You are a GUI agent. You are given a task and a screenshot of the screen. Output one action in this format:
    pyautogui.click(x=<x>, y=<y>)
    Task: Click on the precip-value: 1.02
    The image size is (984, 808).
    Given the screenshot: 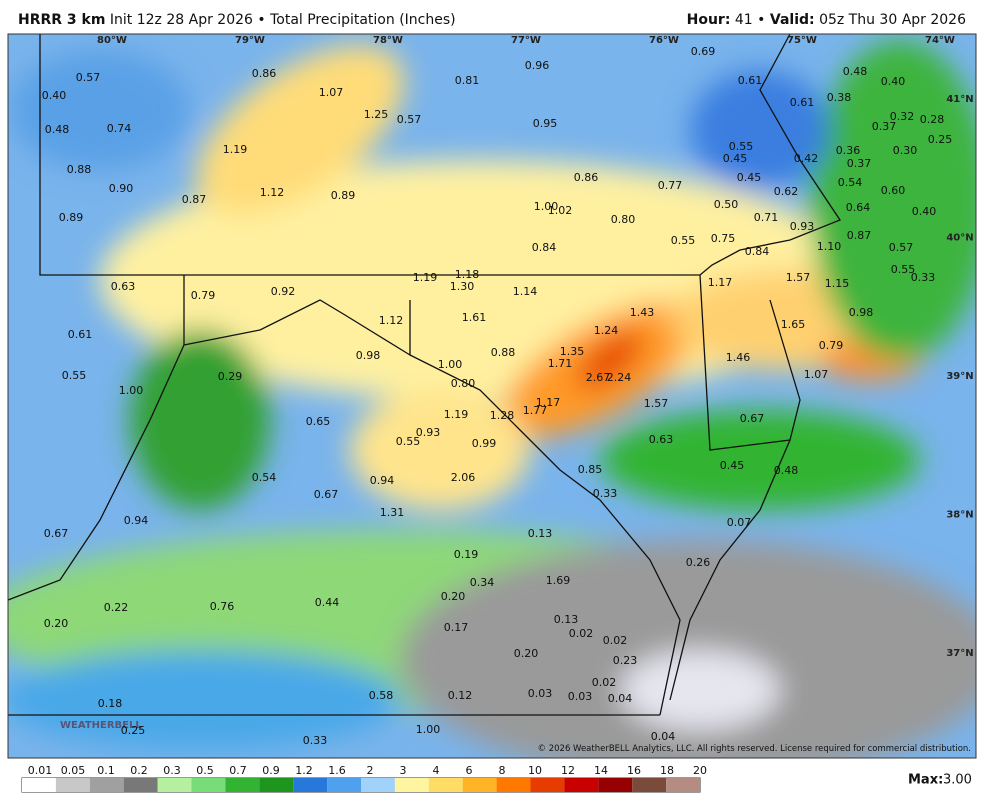 What is the action you would take?
    pyautogui.click(x=560, y=210)
    